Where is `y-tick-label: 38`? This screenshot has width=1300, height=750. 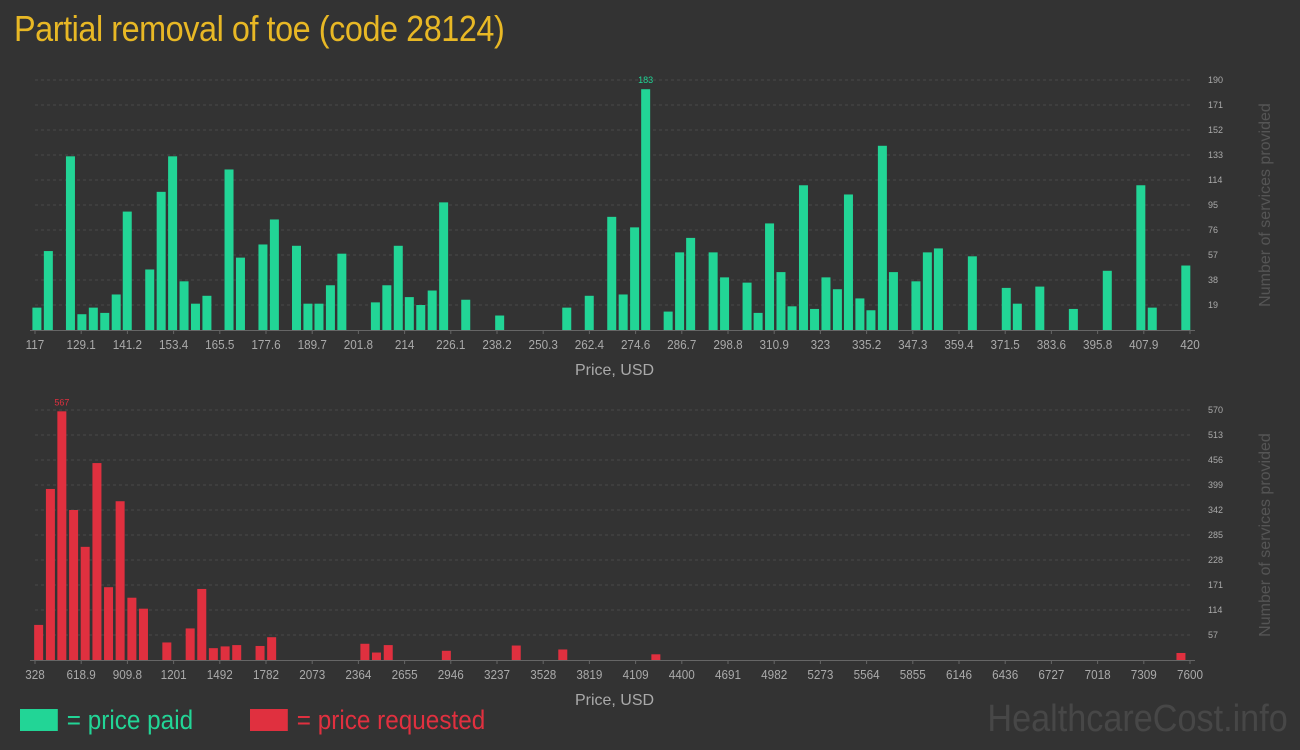 y-tick-label: 38 is located at coordinates (1213, 280).